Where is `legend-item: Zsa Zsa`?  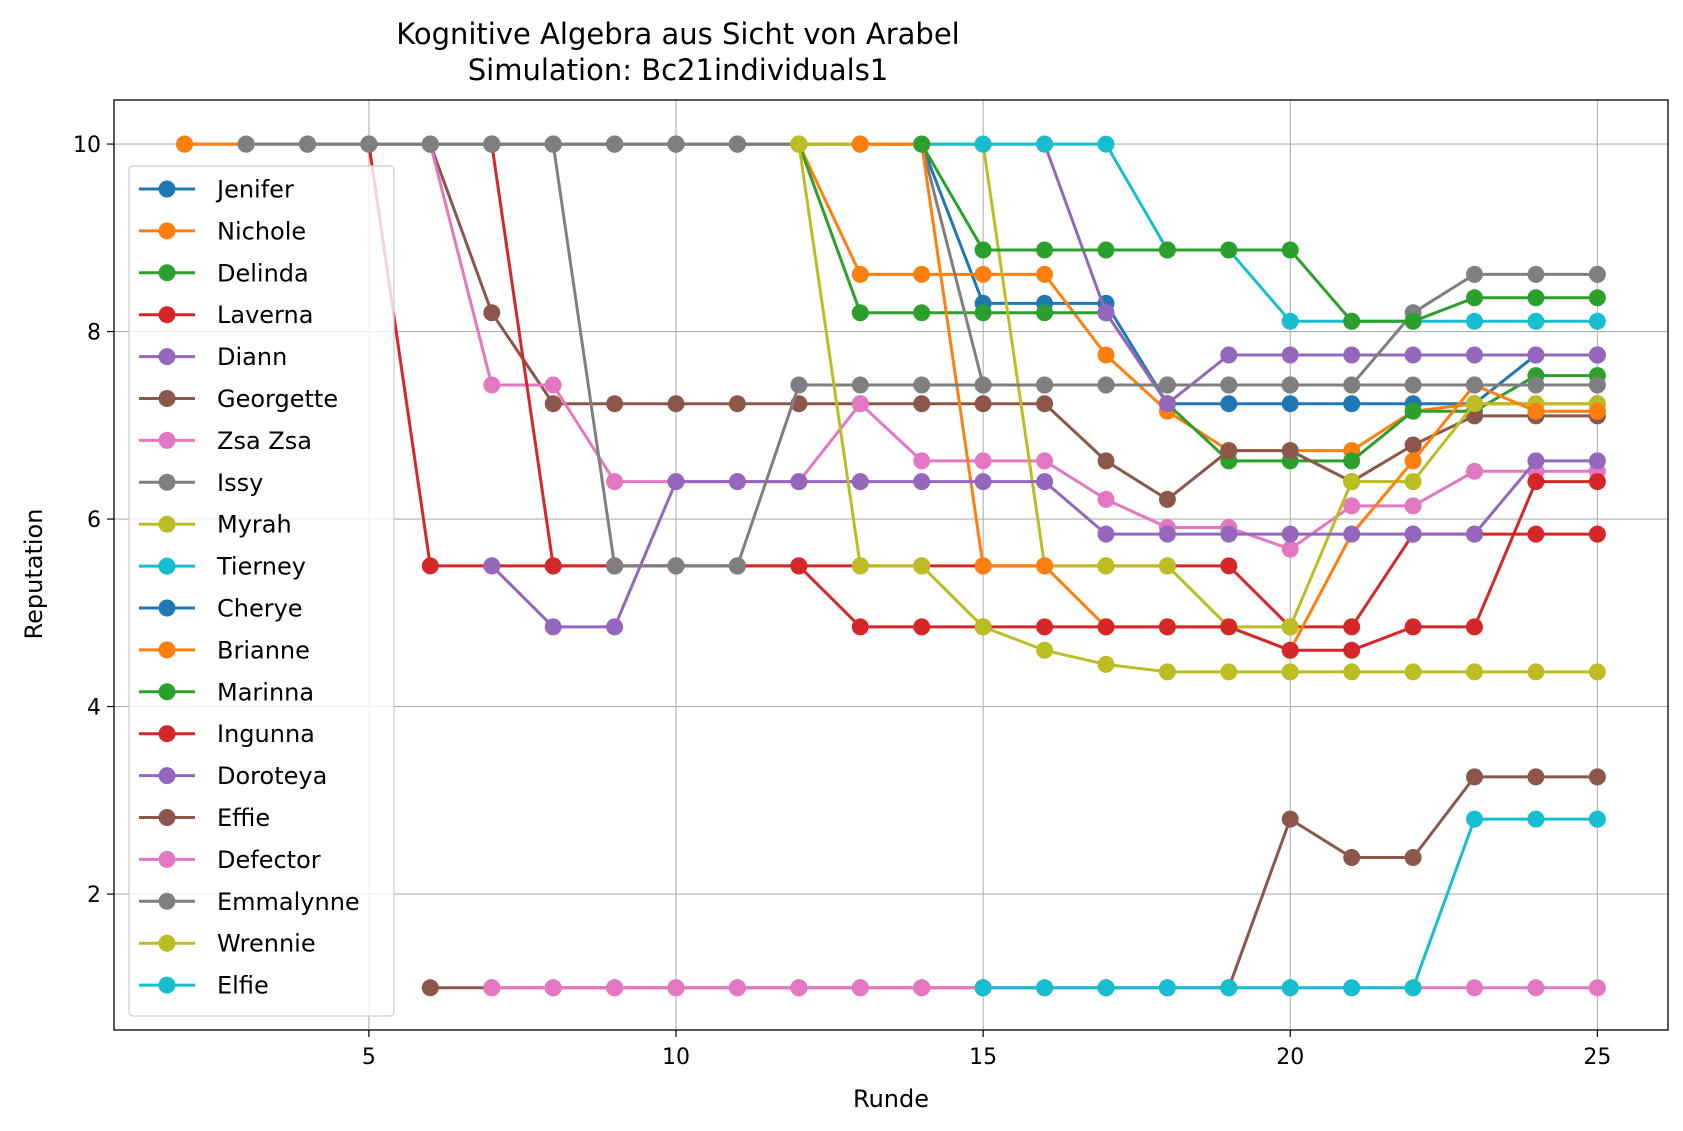 legend-item: Zsa Zsa is located at coordinates (225, 441).